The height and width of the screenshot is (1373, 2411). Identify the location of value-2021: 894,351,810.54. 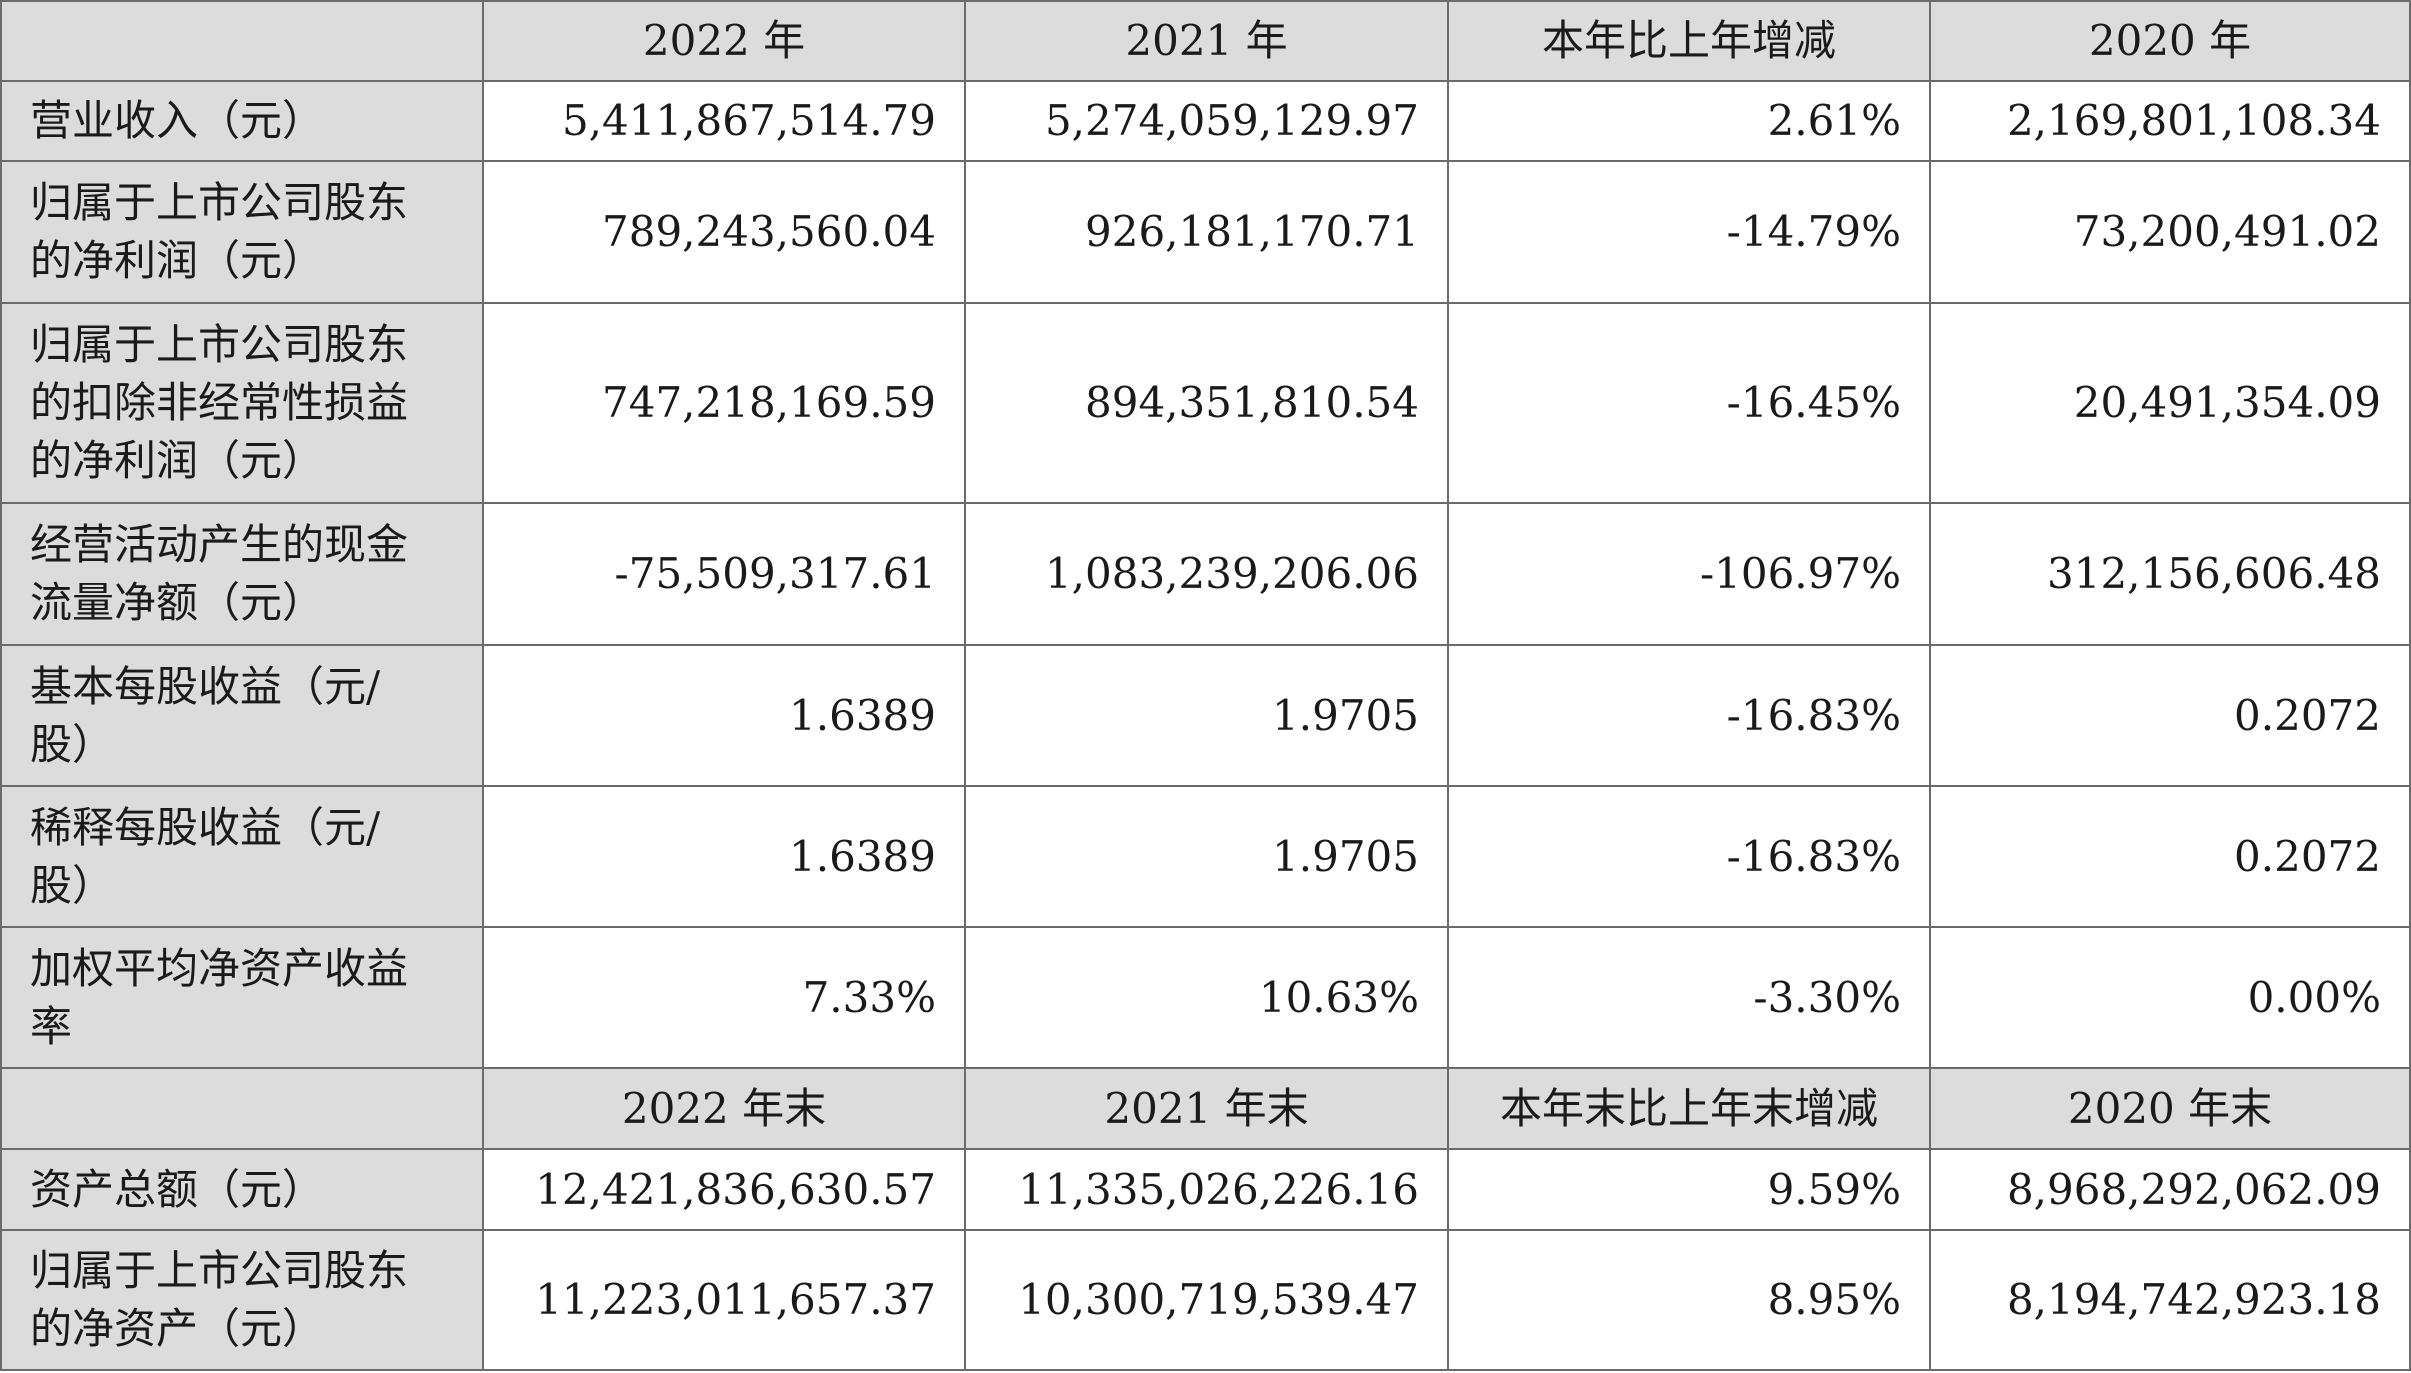
(1206, 403).